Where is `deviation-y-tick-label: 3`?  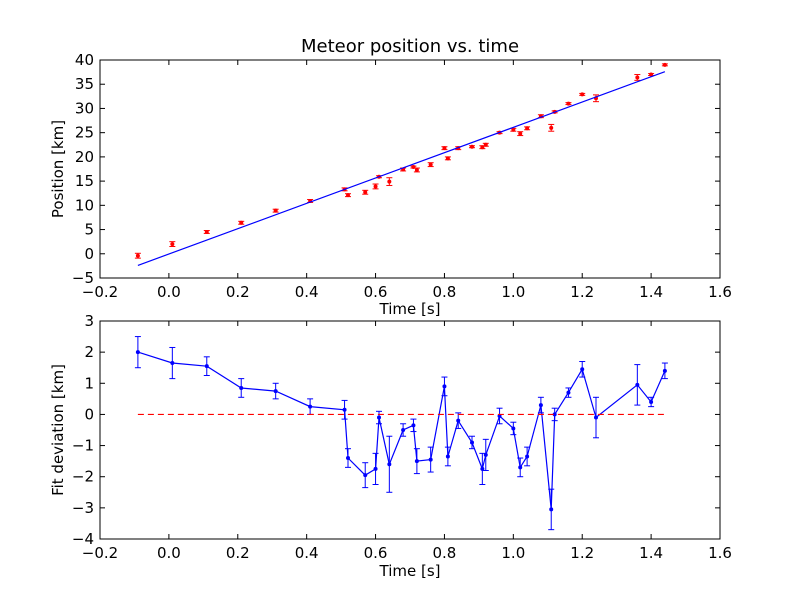 deviation-y-tick-label: 3 is located at coordinates (89, 321).